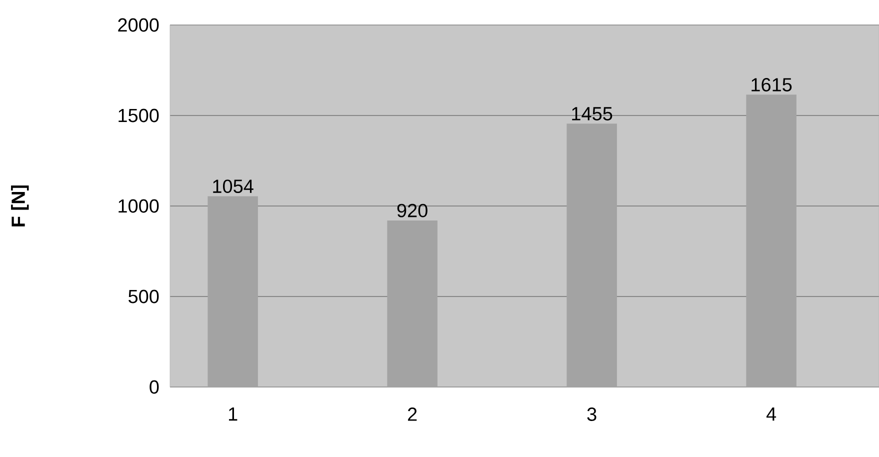  Describe the element at coordinates (771, 414) in the screenshot. I see `x-tick-label: 4` at that location.